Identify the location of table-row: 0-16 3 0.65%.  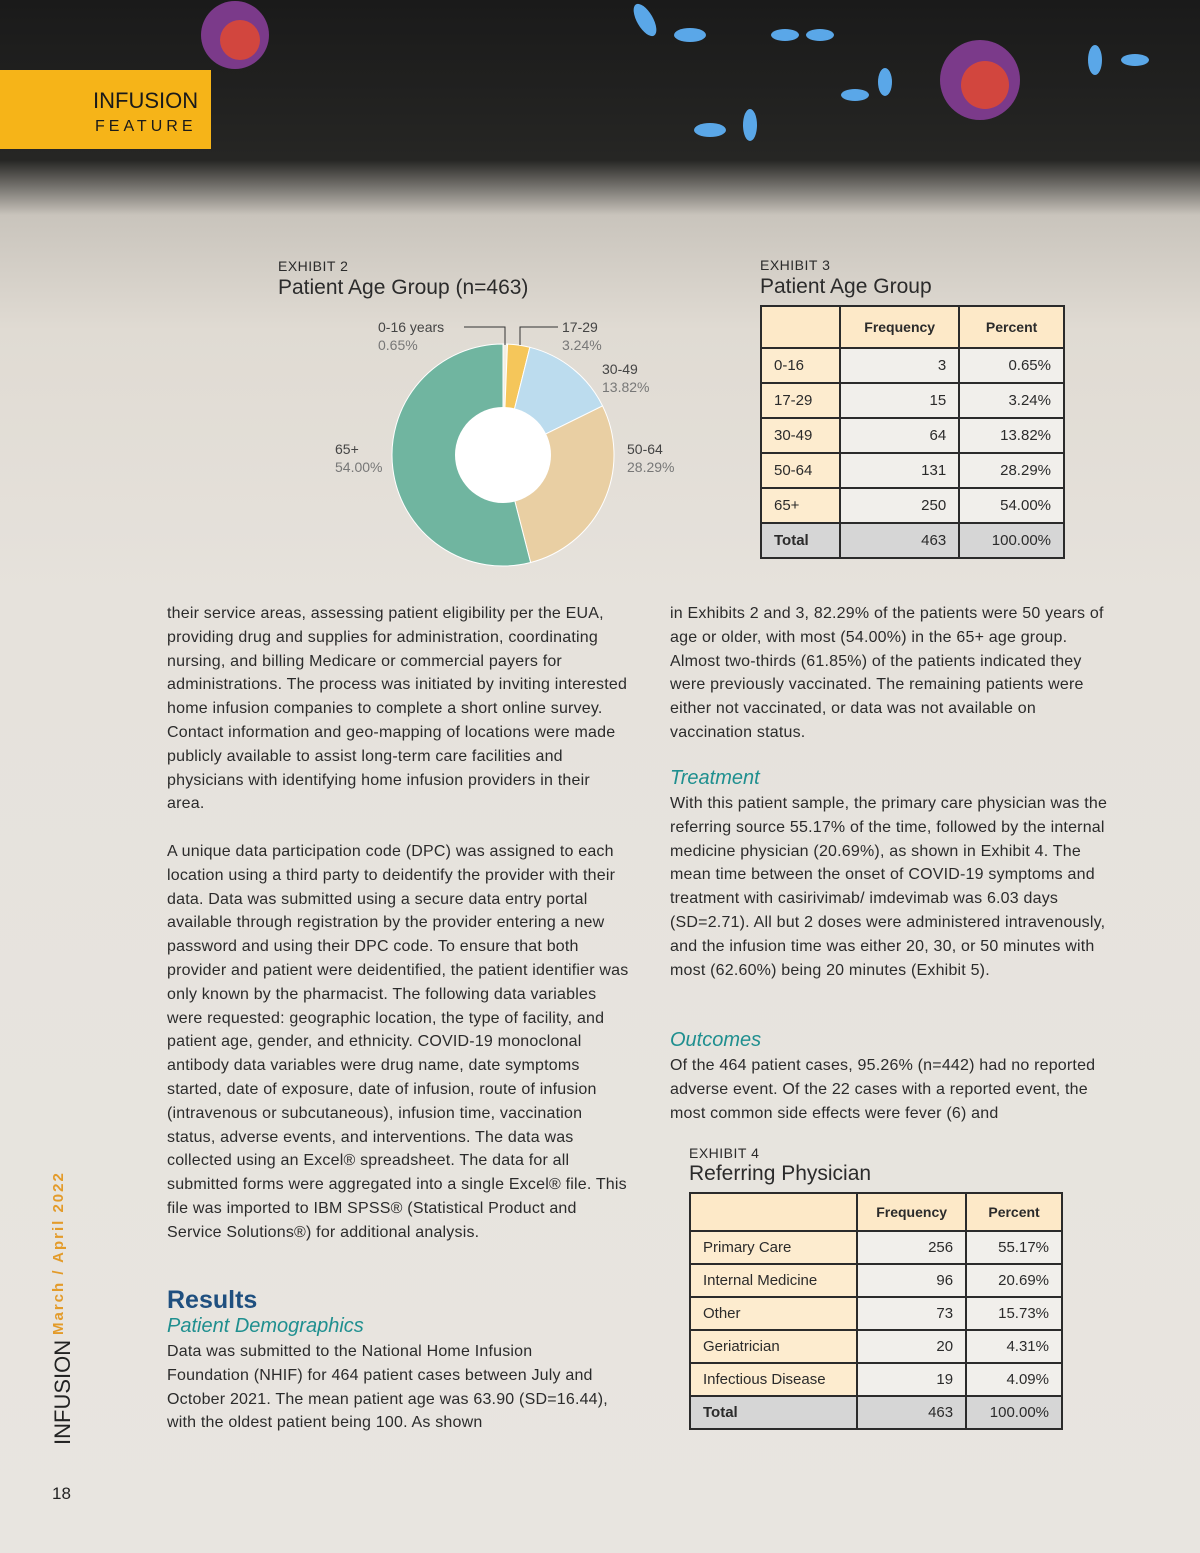
(912, 365).